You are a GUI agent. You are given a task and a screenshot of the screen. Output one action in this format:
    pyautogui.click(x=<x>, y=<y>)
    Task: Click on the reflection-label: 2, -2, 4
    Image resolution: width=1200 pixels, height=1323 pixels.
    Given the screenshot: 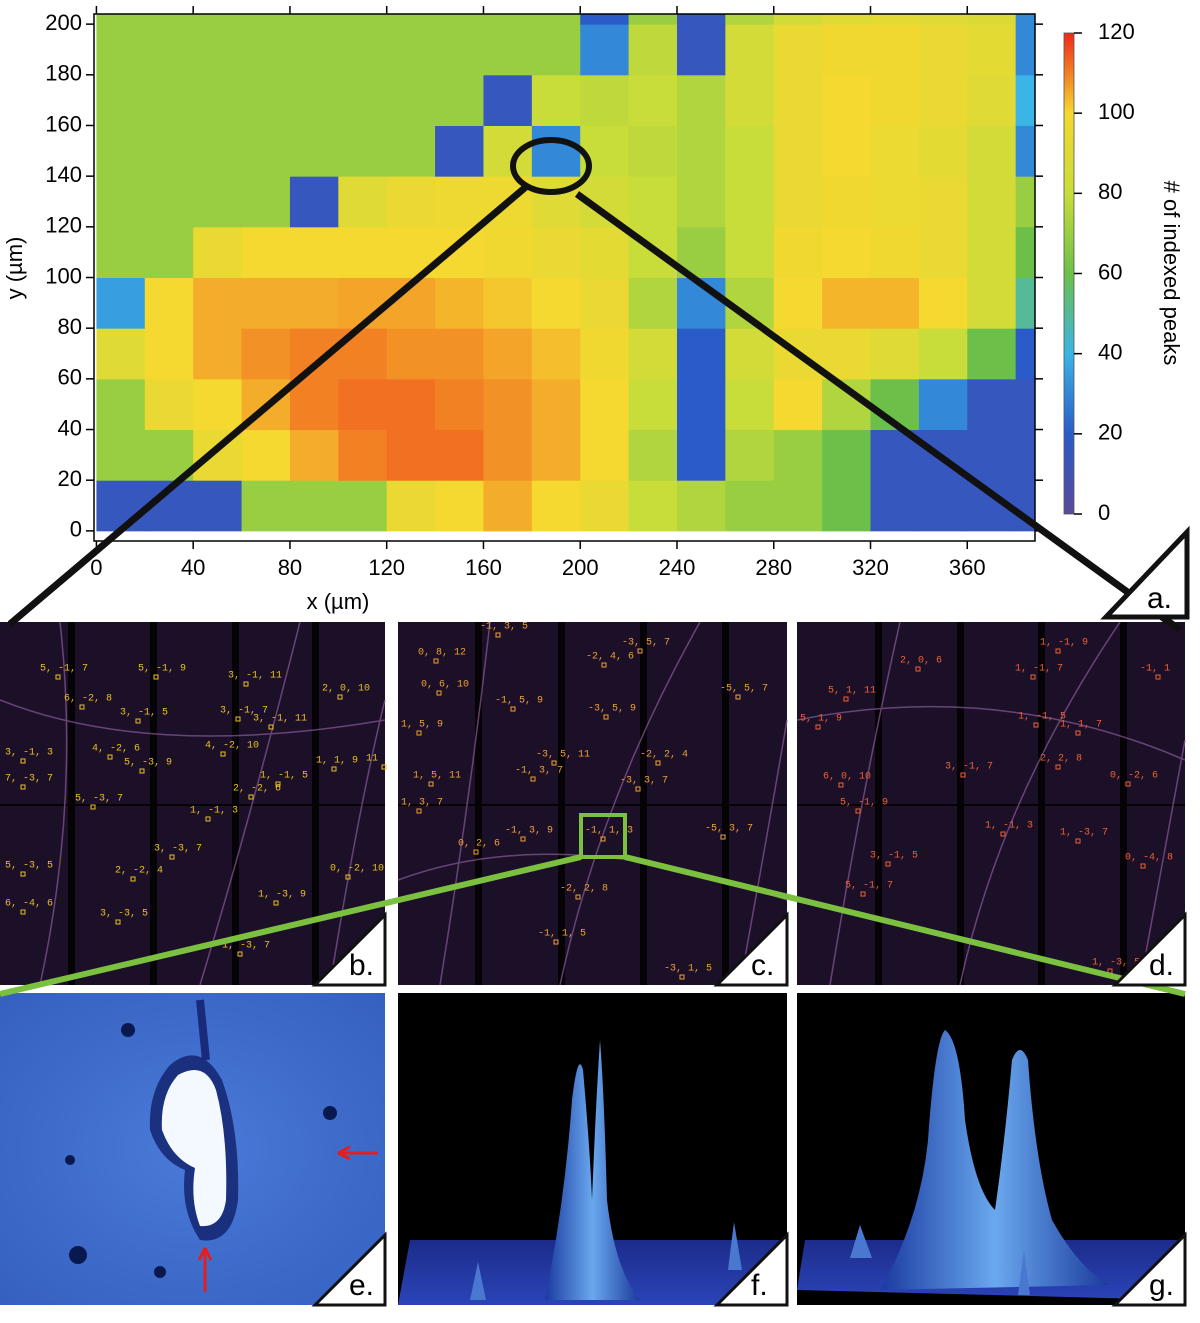 What is the action you would take?
    pyautogui.click(x=139, y=871)
    